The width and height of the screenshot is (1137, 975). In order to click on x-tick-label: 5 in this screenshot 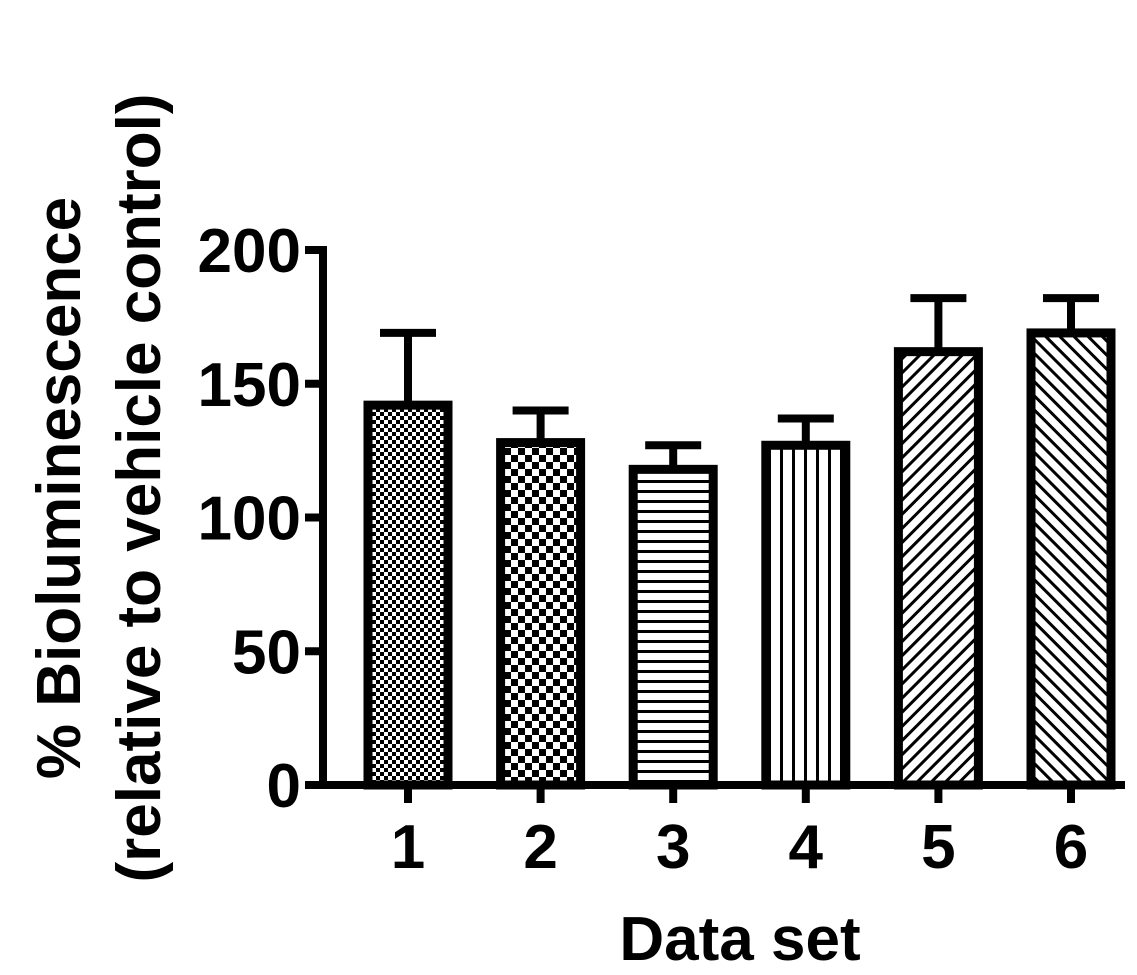, I will do `click(938, 847)`.